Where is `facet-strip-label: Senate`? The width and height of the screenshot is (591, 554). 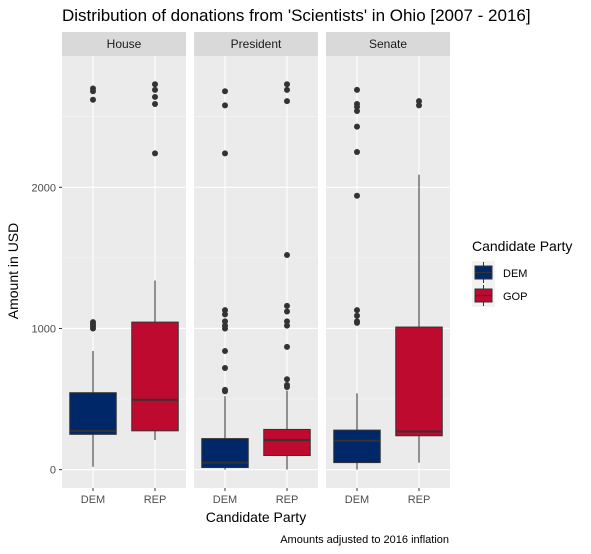 facet-strip-label: Senate is located at coordinates (388, 44).